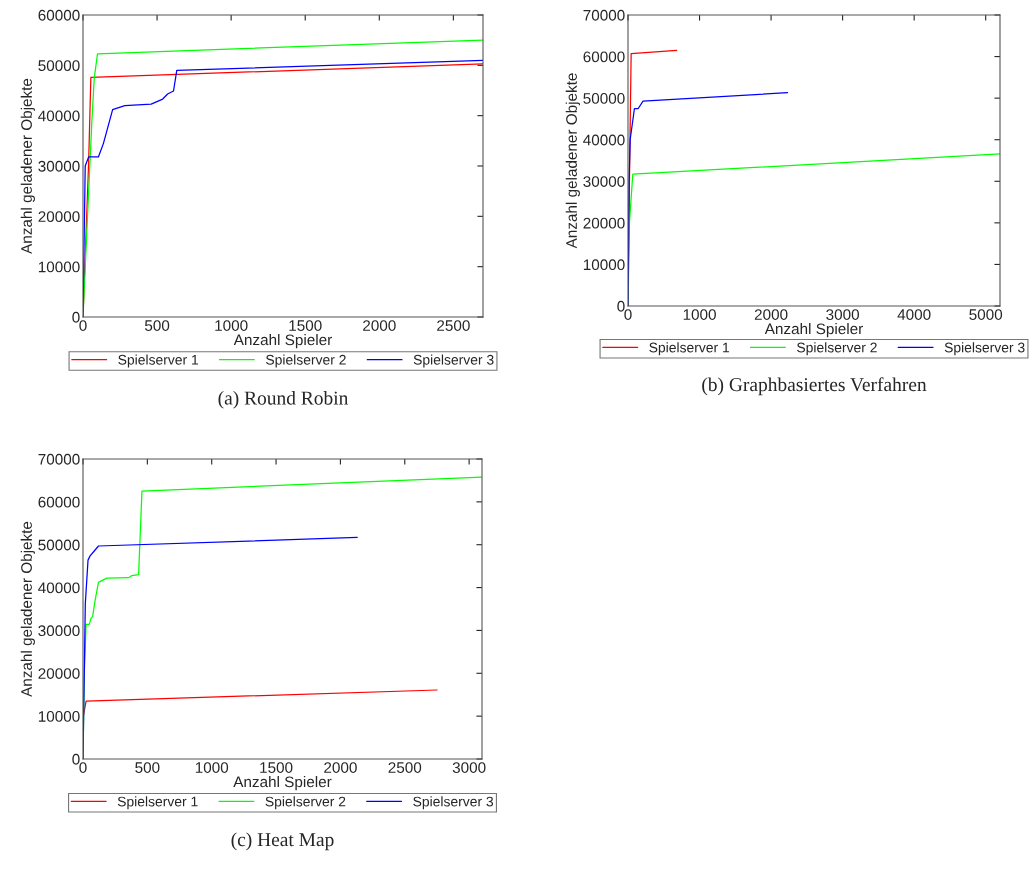 The image size is (1034, 877). I want to click on text: (b) Graphbasiertes Verfahren, so click(814, 386).